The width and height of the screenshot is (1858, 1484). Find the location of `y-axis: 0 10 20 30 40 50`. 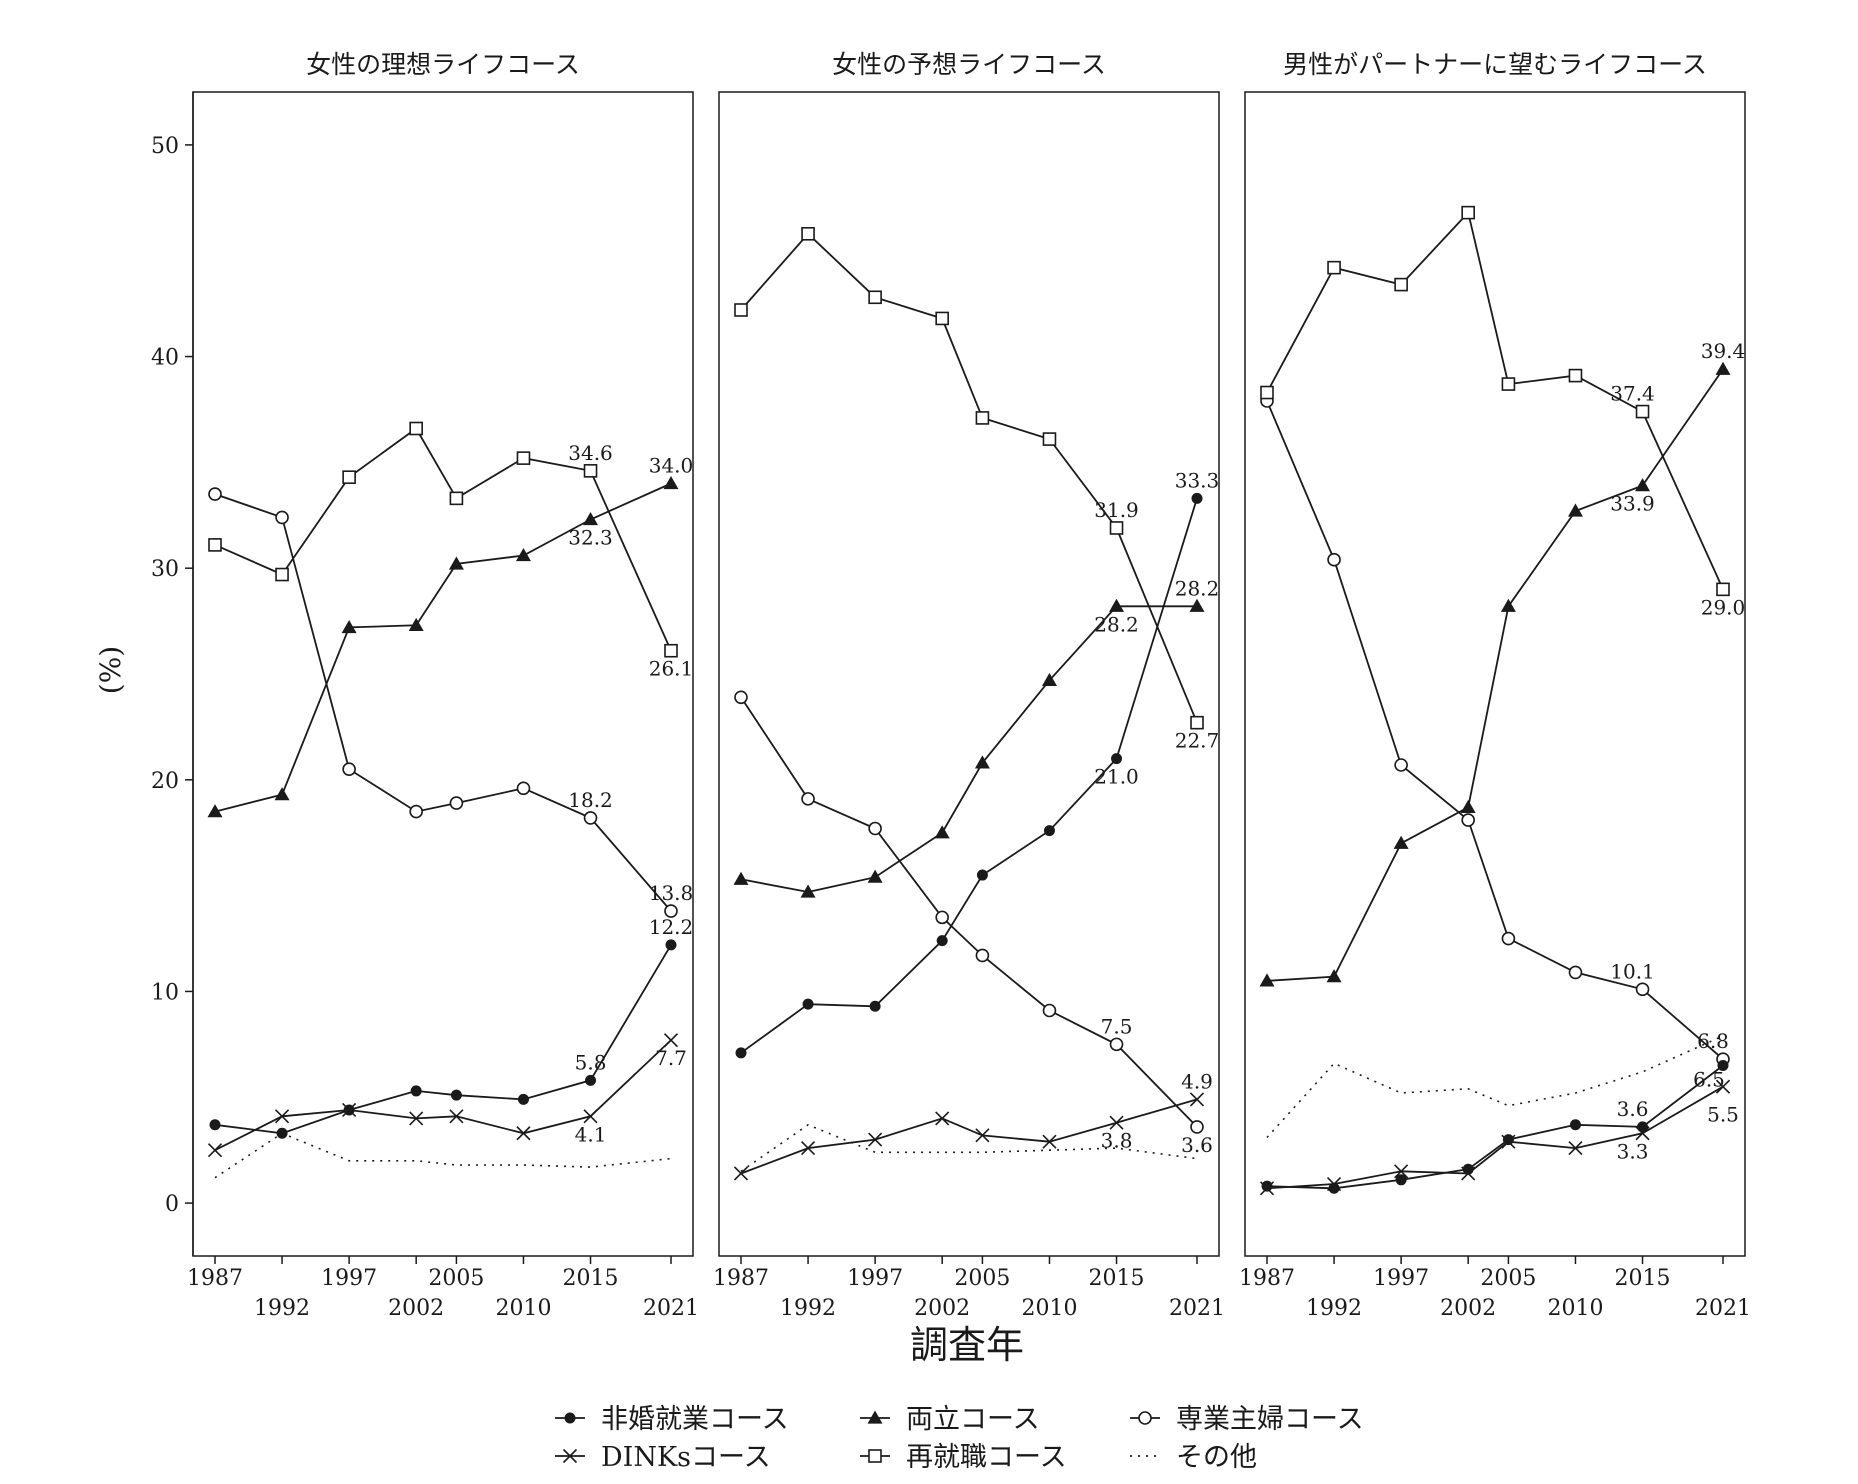

y-axis: 0 10 20 30 40 50 is located at coordinates (172, 674).